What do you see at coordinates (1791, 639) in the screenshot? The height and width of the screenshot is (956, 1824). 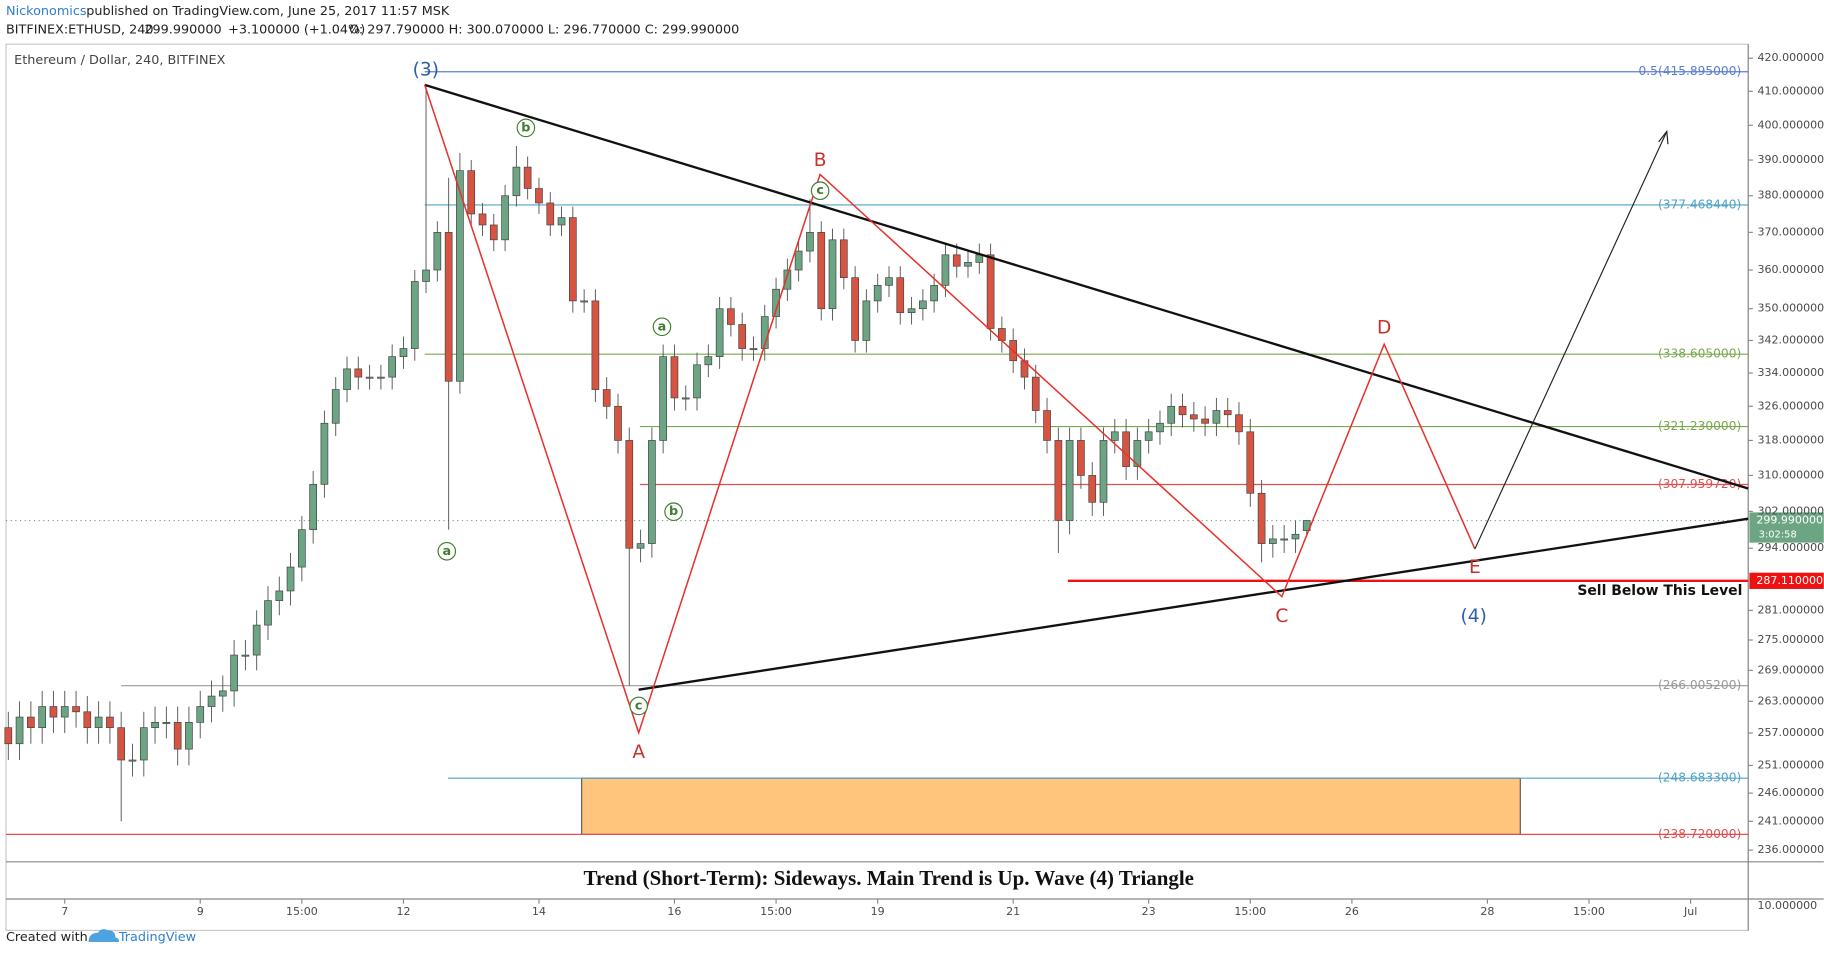 I see `y-tick-label: 275.000000` at bounding box center [1791, 639].